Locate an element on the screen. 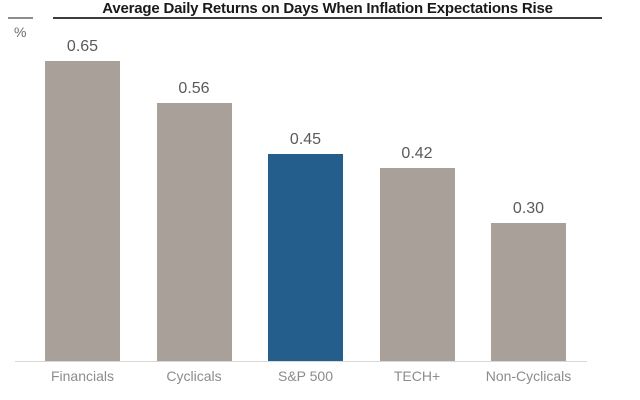 Image resolution: width=640 pixels, height=400 pixels. x-axis-baseline is located at coordinates (301, 361).